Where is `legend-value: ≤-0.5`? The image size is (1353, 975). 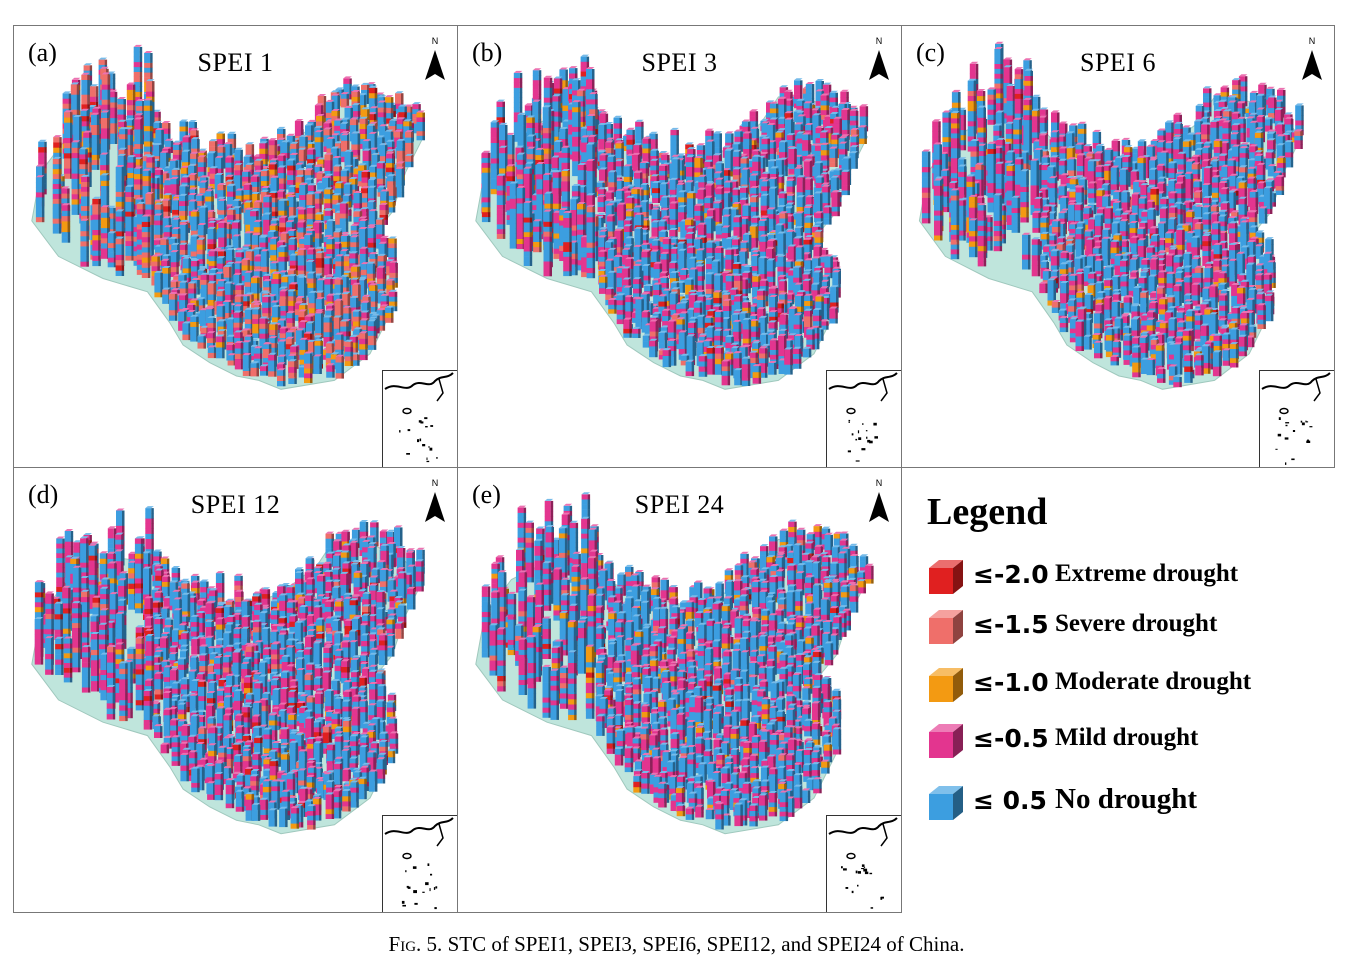
legend-value: ≤-0.5 is located at coordinates (1011, 738).